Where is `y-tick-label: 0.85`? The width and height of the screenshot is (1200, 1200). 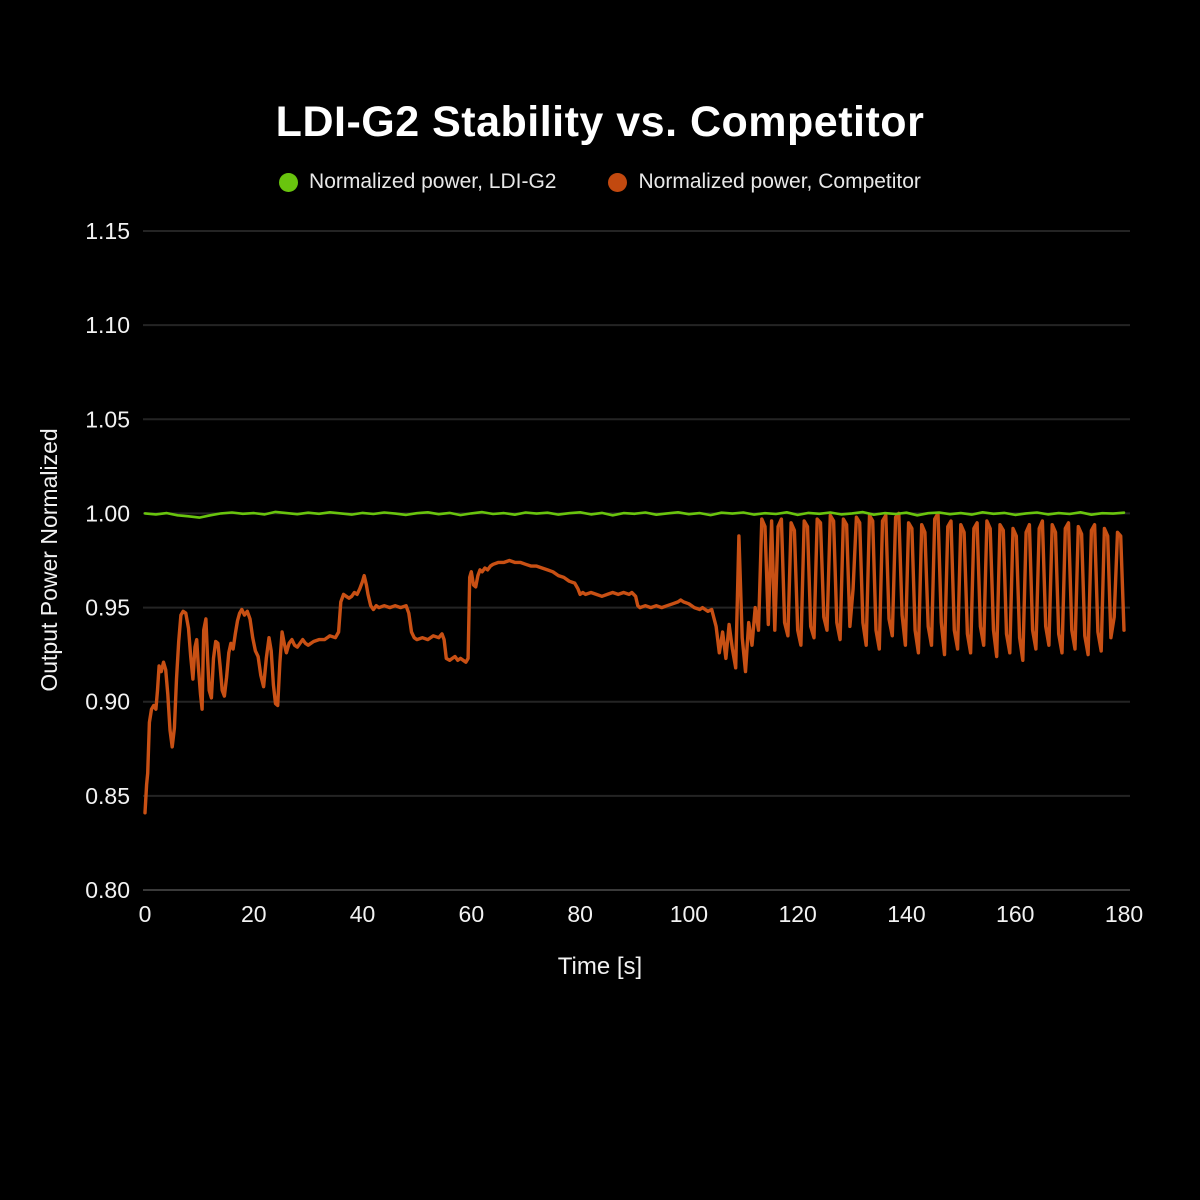 y-tick-label: 0.85 is located at coordinates (107, 796).